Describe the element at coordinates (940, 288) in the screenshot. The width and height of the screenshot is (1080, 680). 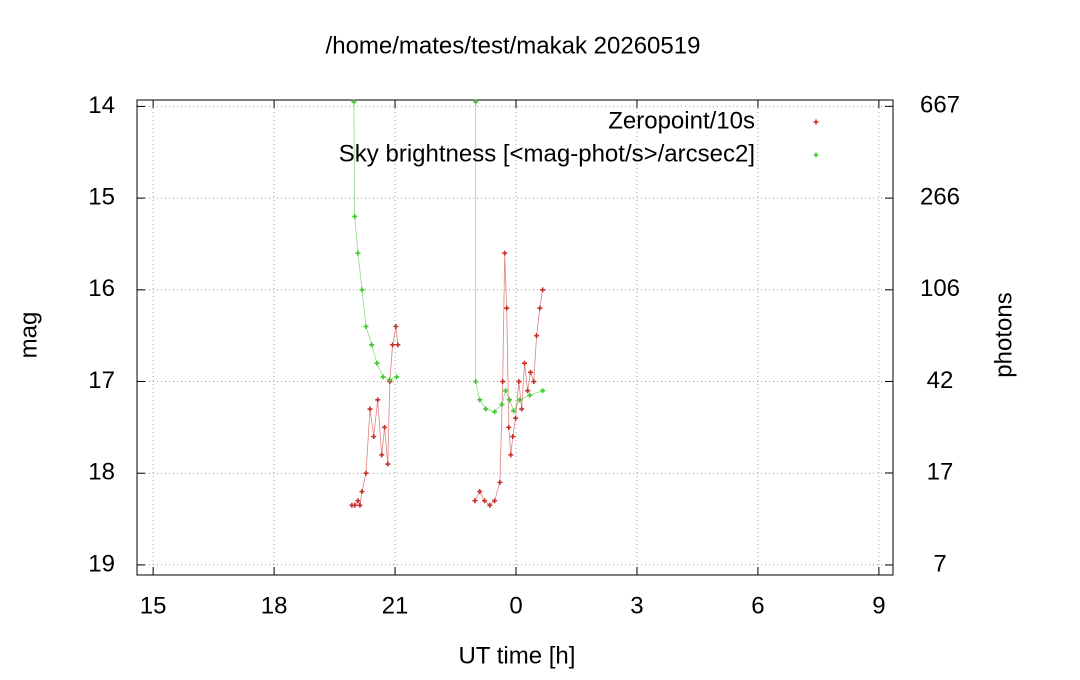
I see `y2-tick-label: 106` at that location.